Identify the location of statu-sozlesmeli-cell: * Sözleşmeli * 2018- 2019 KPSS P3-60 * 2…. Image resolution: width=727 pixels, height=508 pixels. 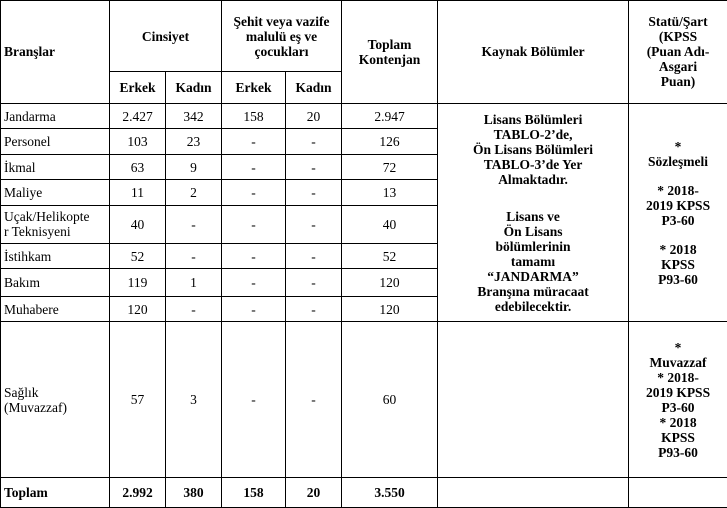
(677, 212).